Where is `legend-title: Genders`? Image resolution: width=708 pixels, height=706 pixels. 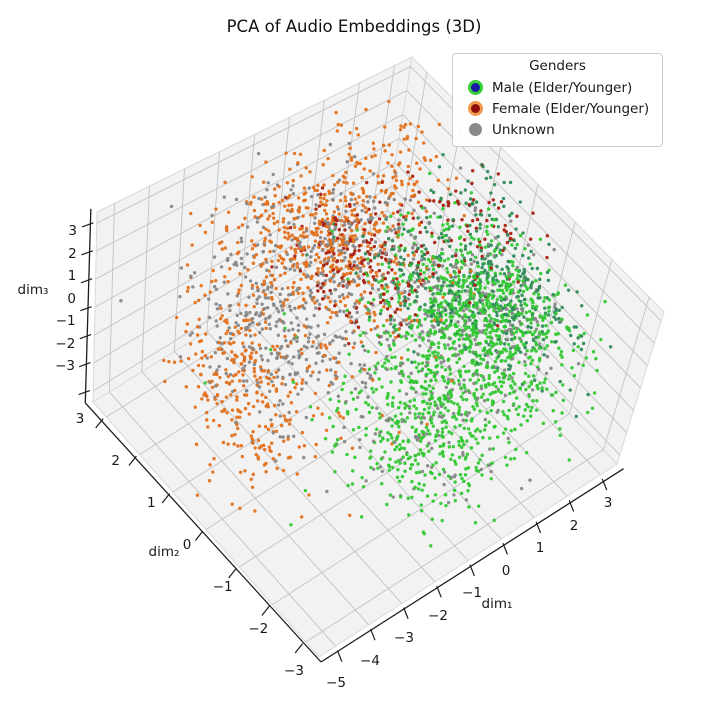 legend-title: Genders is located at coordinates (557, 66).